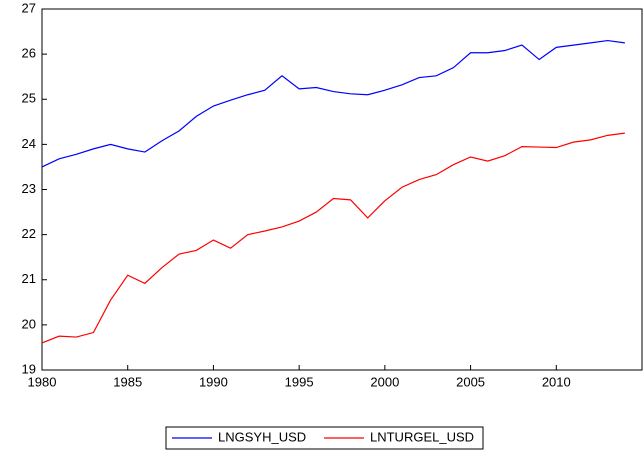 The image size is (643, 457). Describe the element at coordinates (29, 53) in the screenshot. I see `y-tick-label: 26` at that location.